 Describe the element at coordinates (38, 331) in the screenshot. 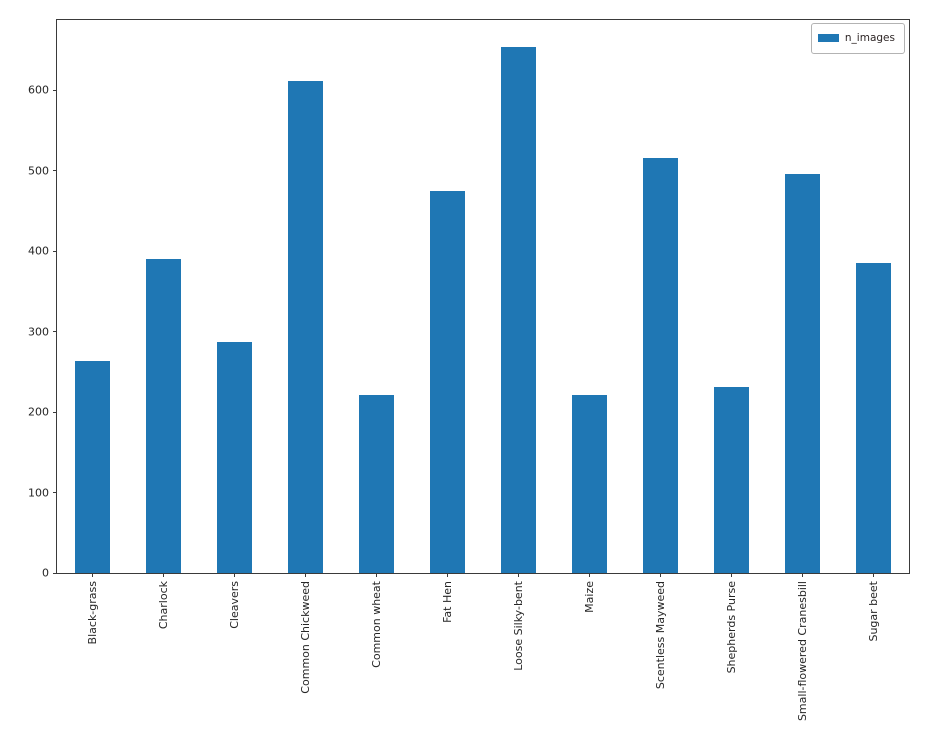

I see `y-tick-label: 300` at that location.